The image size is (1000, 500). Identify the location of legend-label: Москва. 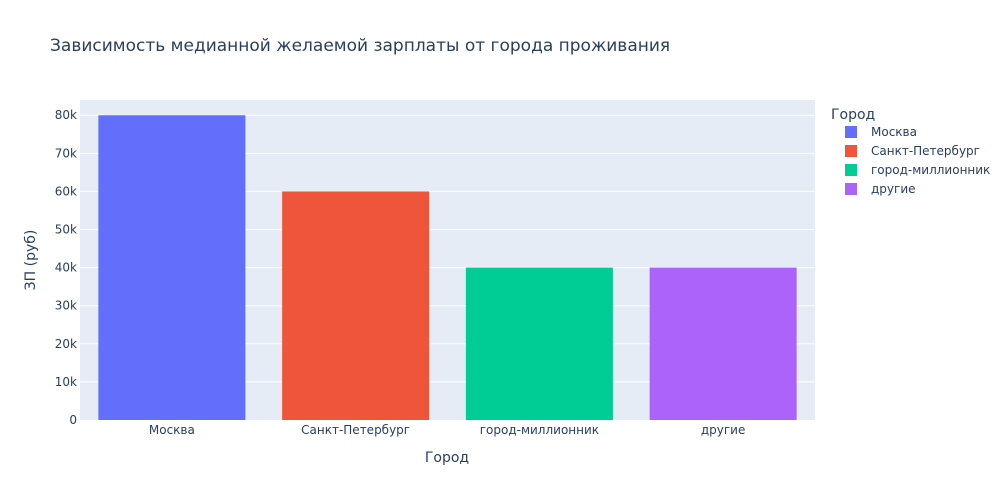
(894, 132).